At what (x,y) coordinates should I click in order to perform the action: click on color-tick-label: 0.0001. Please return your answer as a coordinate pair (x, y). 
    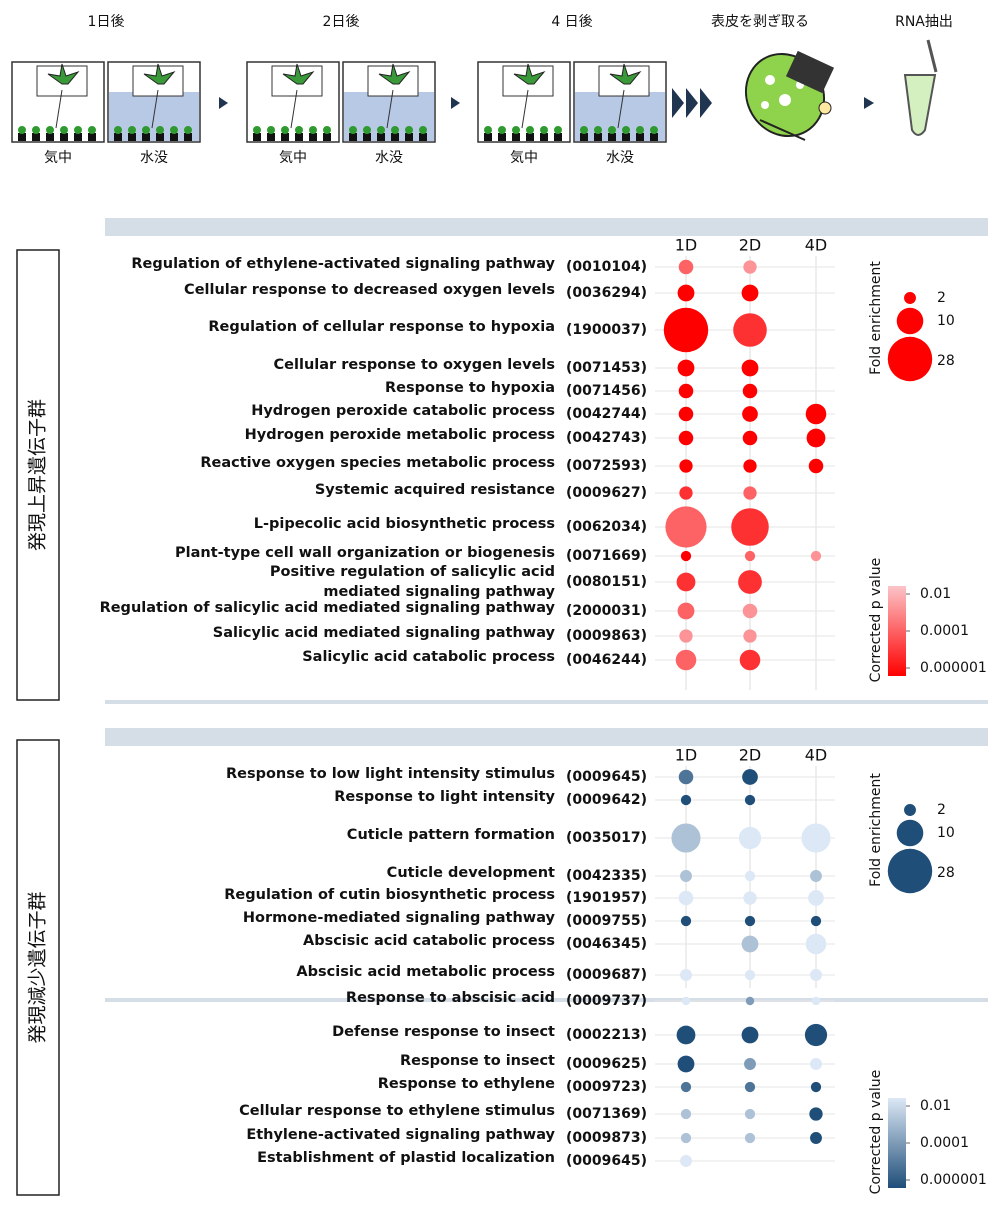
    Looking at the image, I should click on (944, 1143).